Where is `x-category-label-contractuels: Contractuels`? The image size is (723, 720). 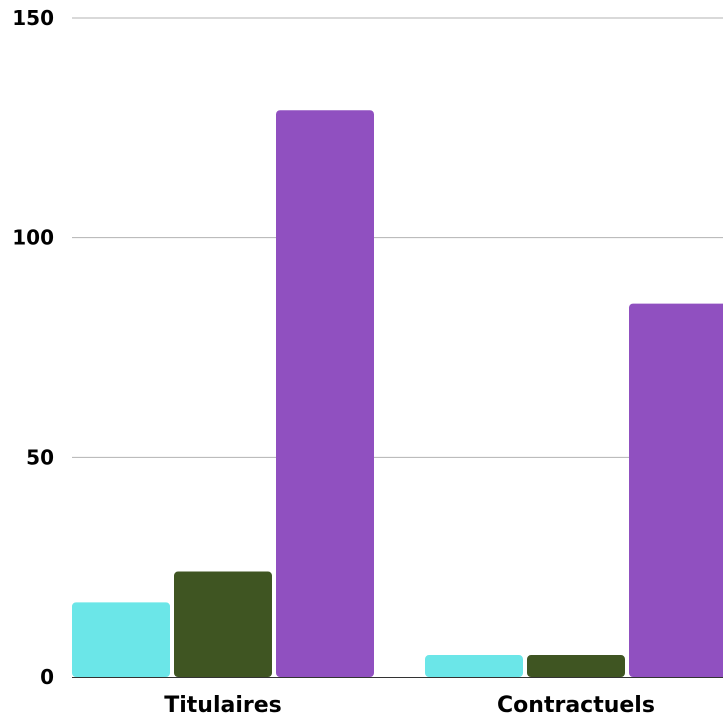
x-category-label-contractuels: Contractuels is located at coordinates (576, 705).